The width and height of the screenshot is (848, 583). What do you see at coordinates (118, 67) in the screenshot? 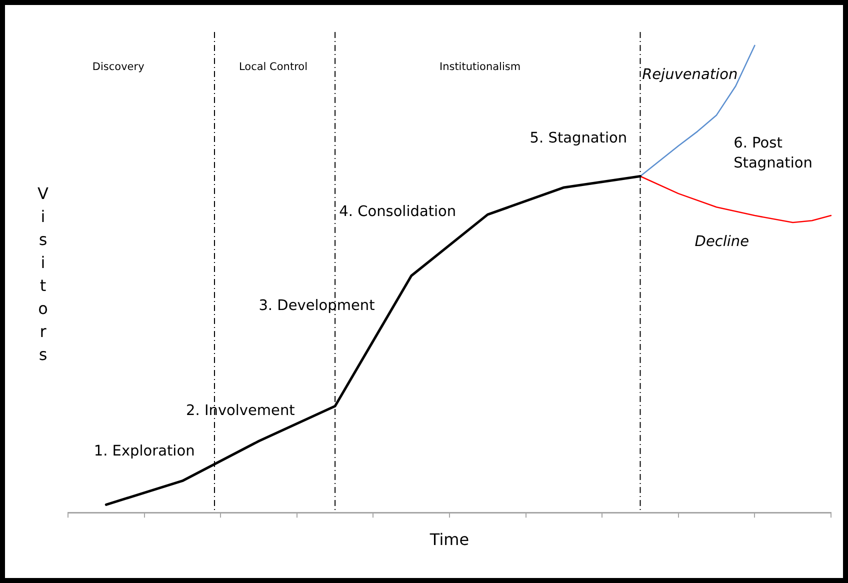
I see `annotation: Discovery` at bounding box center [118, 67].